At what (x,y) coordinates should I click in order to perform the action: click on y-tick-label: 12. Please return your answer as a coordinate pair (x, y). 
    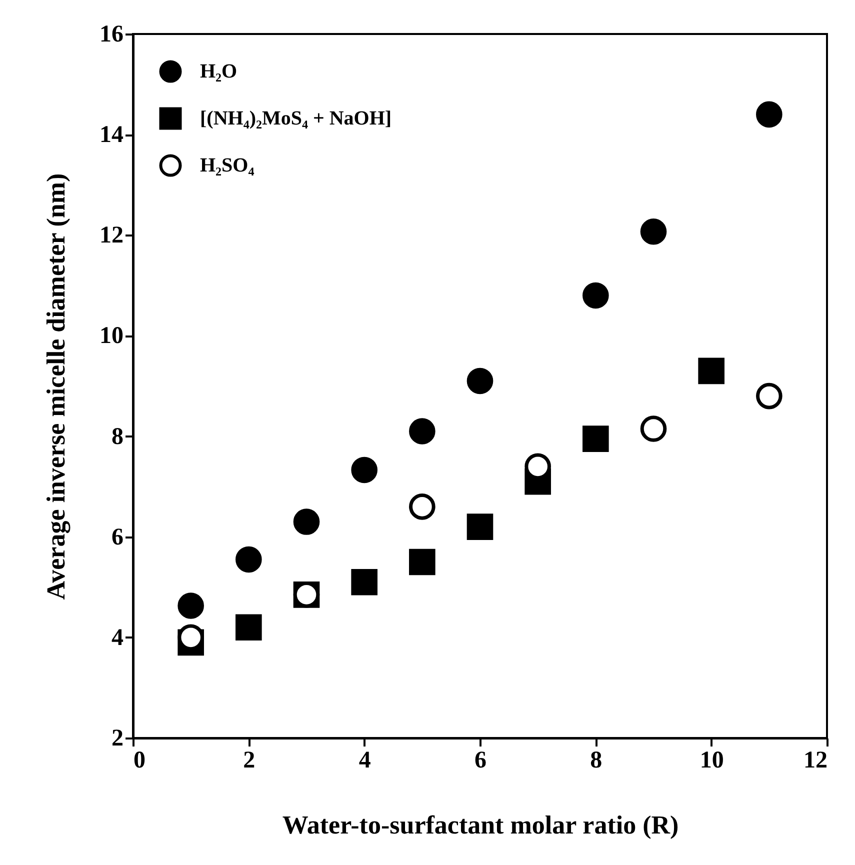
    Looking at the image, I should click on (112, 235).